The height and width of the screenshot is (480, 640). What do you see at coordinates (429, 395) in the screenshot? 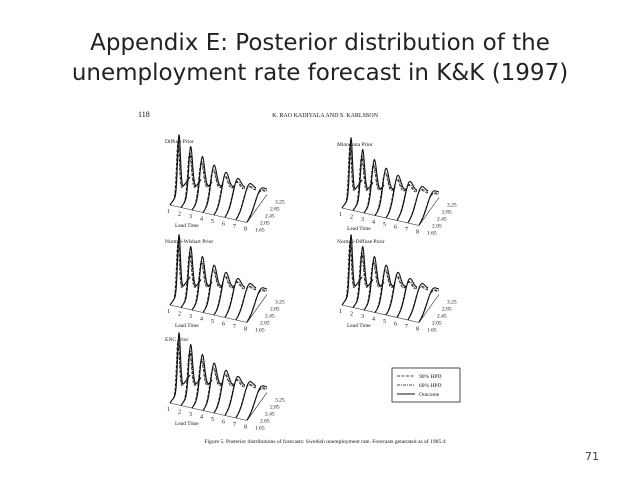
I see `legend-label: Outcome` at bounding box center [429, 395].